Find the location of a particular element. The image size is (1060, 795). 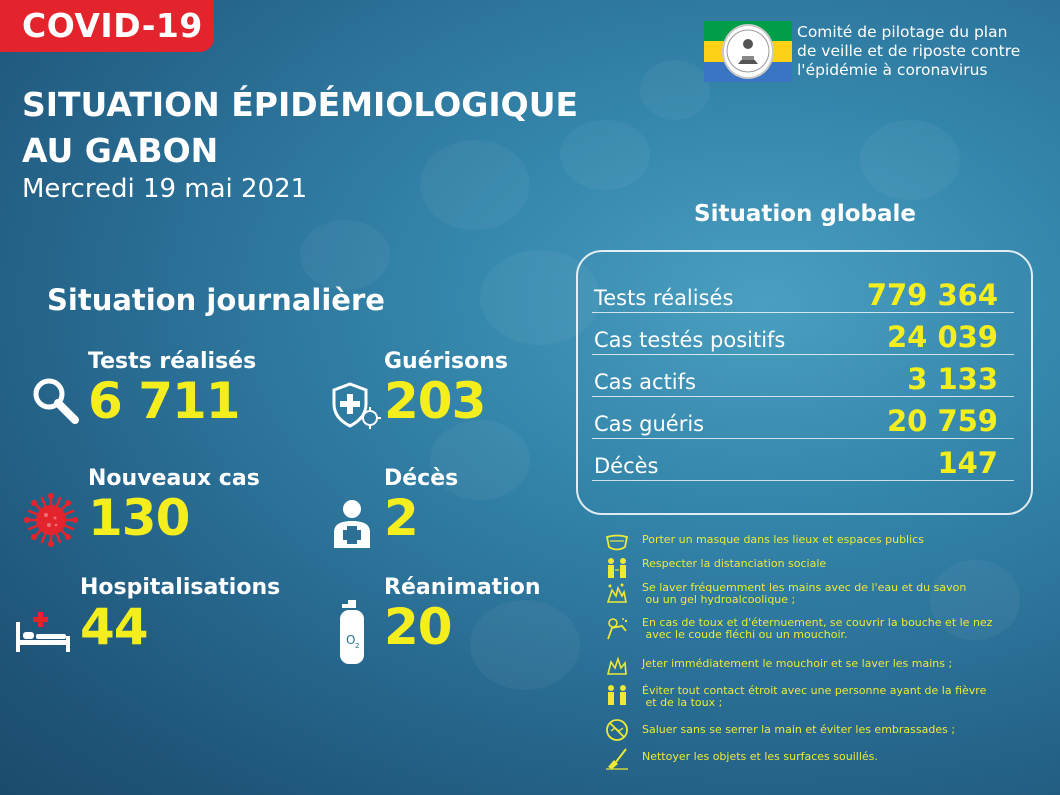

stat-value: 130 is located at coordinates (139, 518).